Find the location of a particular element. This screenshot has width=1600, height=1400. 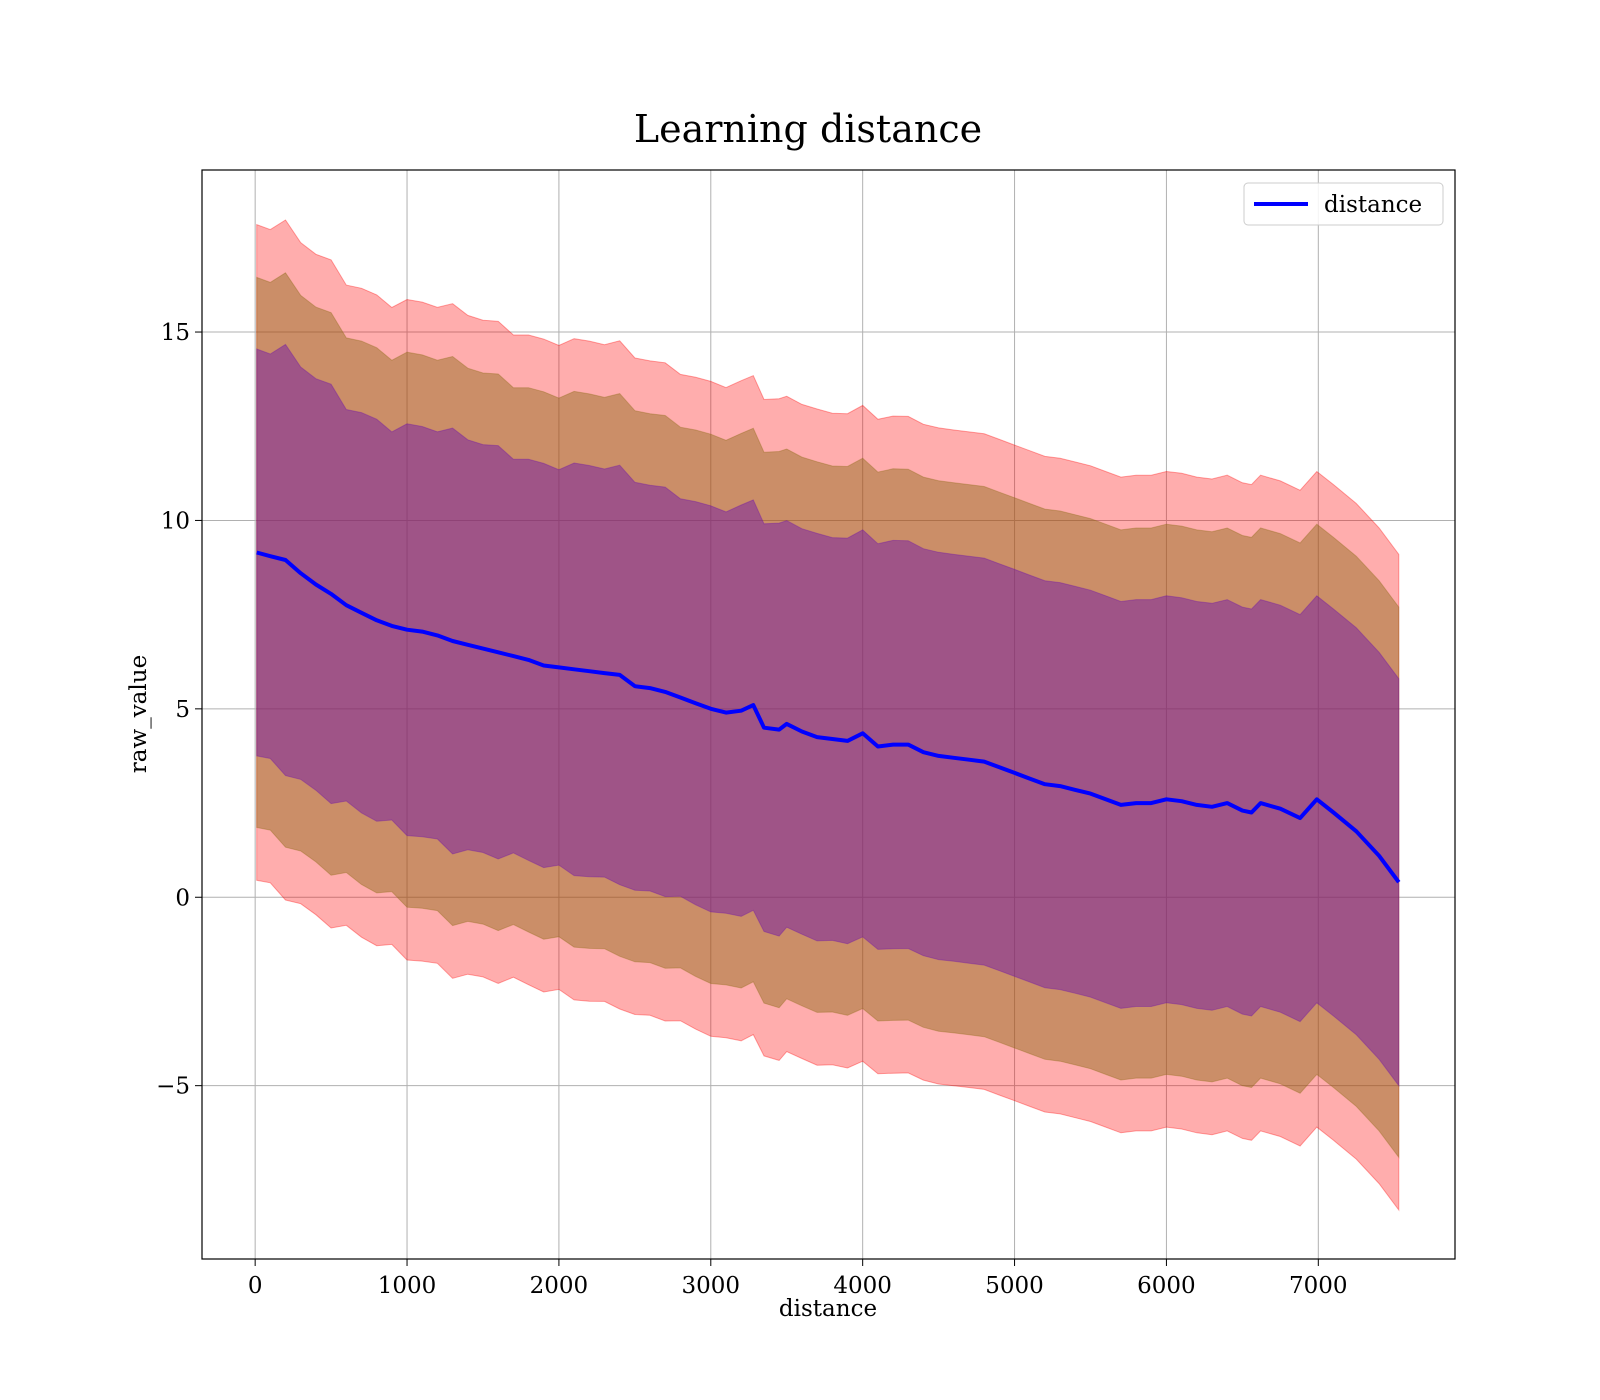

y-axis-ticks: −5 0 5 10 15 is located at coordinates (179, 710).